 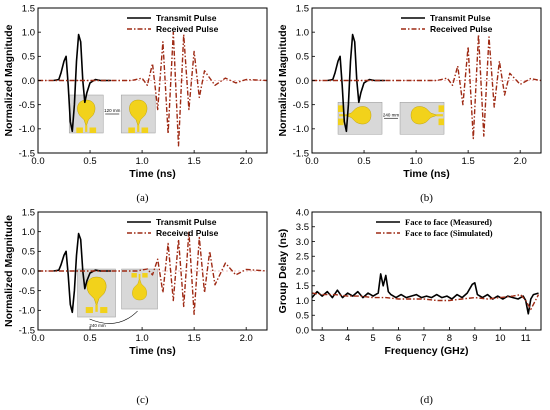 I want to click on legend-entry: Face to face (Measured), so click(x=448, y=222).